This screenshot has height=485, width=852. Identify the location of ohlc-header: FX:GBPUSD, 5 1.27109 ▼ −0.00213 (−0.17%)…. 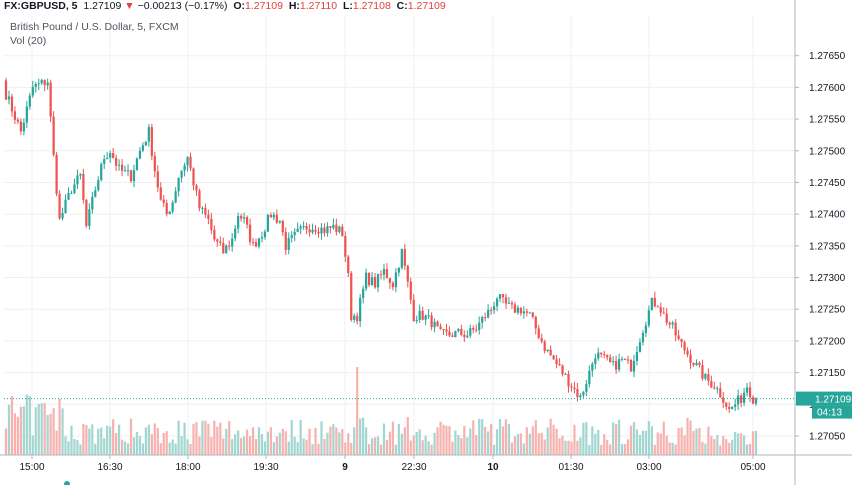
(225, 7).